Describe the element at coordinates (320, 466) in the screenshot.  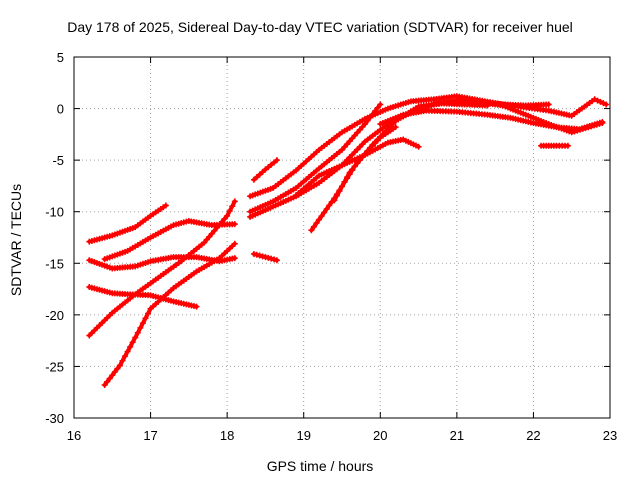
I see `x-axis-label: GPS time / hours` at that location.